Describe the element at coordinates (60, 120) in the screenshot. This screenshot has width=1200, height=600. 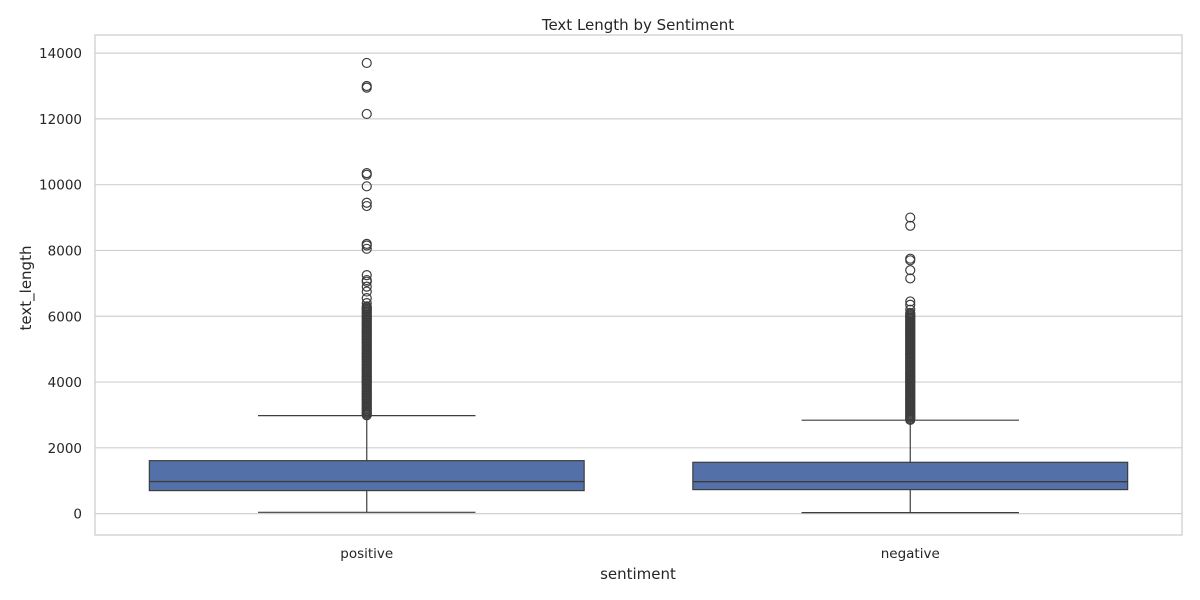
I see `y-tick-label: 12000` at that location.